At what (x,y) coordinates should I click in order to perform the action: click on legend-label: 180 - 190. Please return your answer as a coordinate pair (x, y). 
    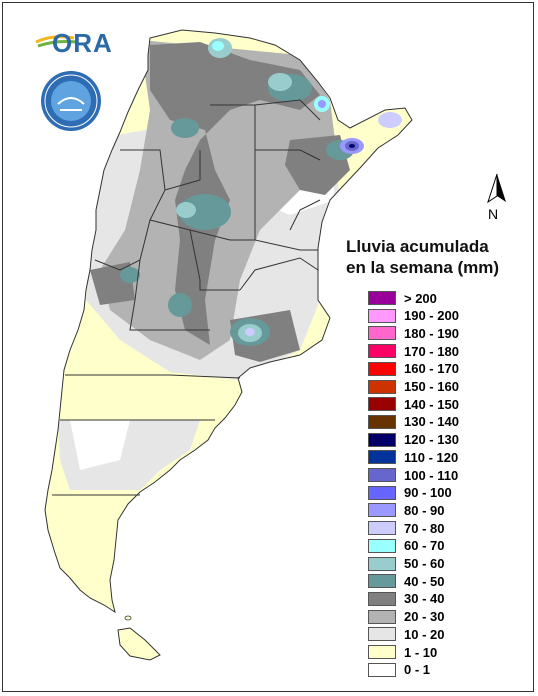
    Looking at the image, I should click on (431, 333).